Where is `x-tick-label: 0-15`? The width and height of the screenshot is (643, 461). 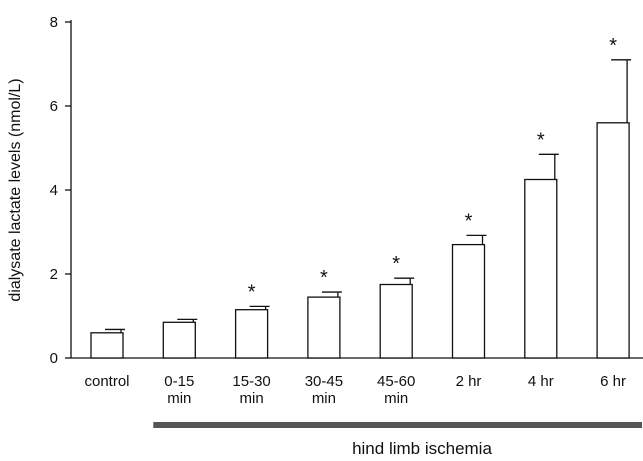
x-tick-label: 0-15 is located at coordinates (179, 381).